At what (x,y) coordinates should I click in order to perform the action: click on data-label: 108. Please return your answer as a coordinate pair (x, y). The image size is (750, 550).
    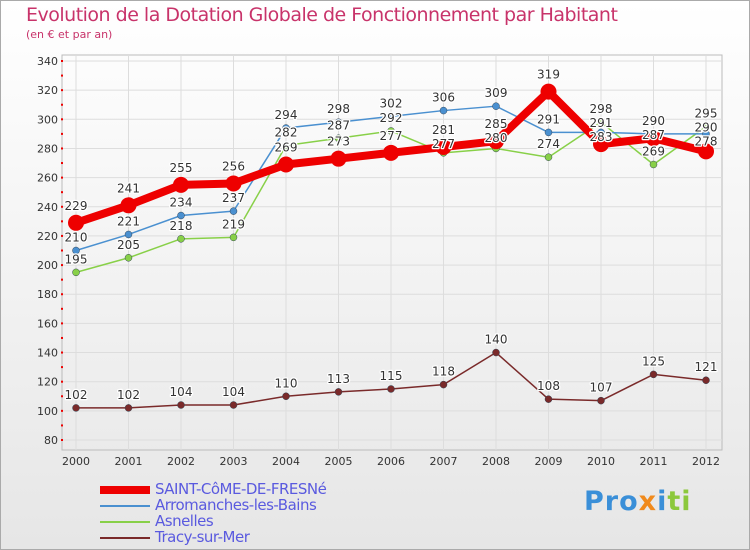
    Looking at the image, I should click on (548, 386).